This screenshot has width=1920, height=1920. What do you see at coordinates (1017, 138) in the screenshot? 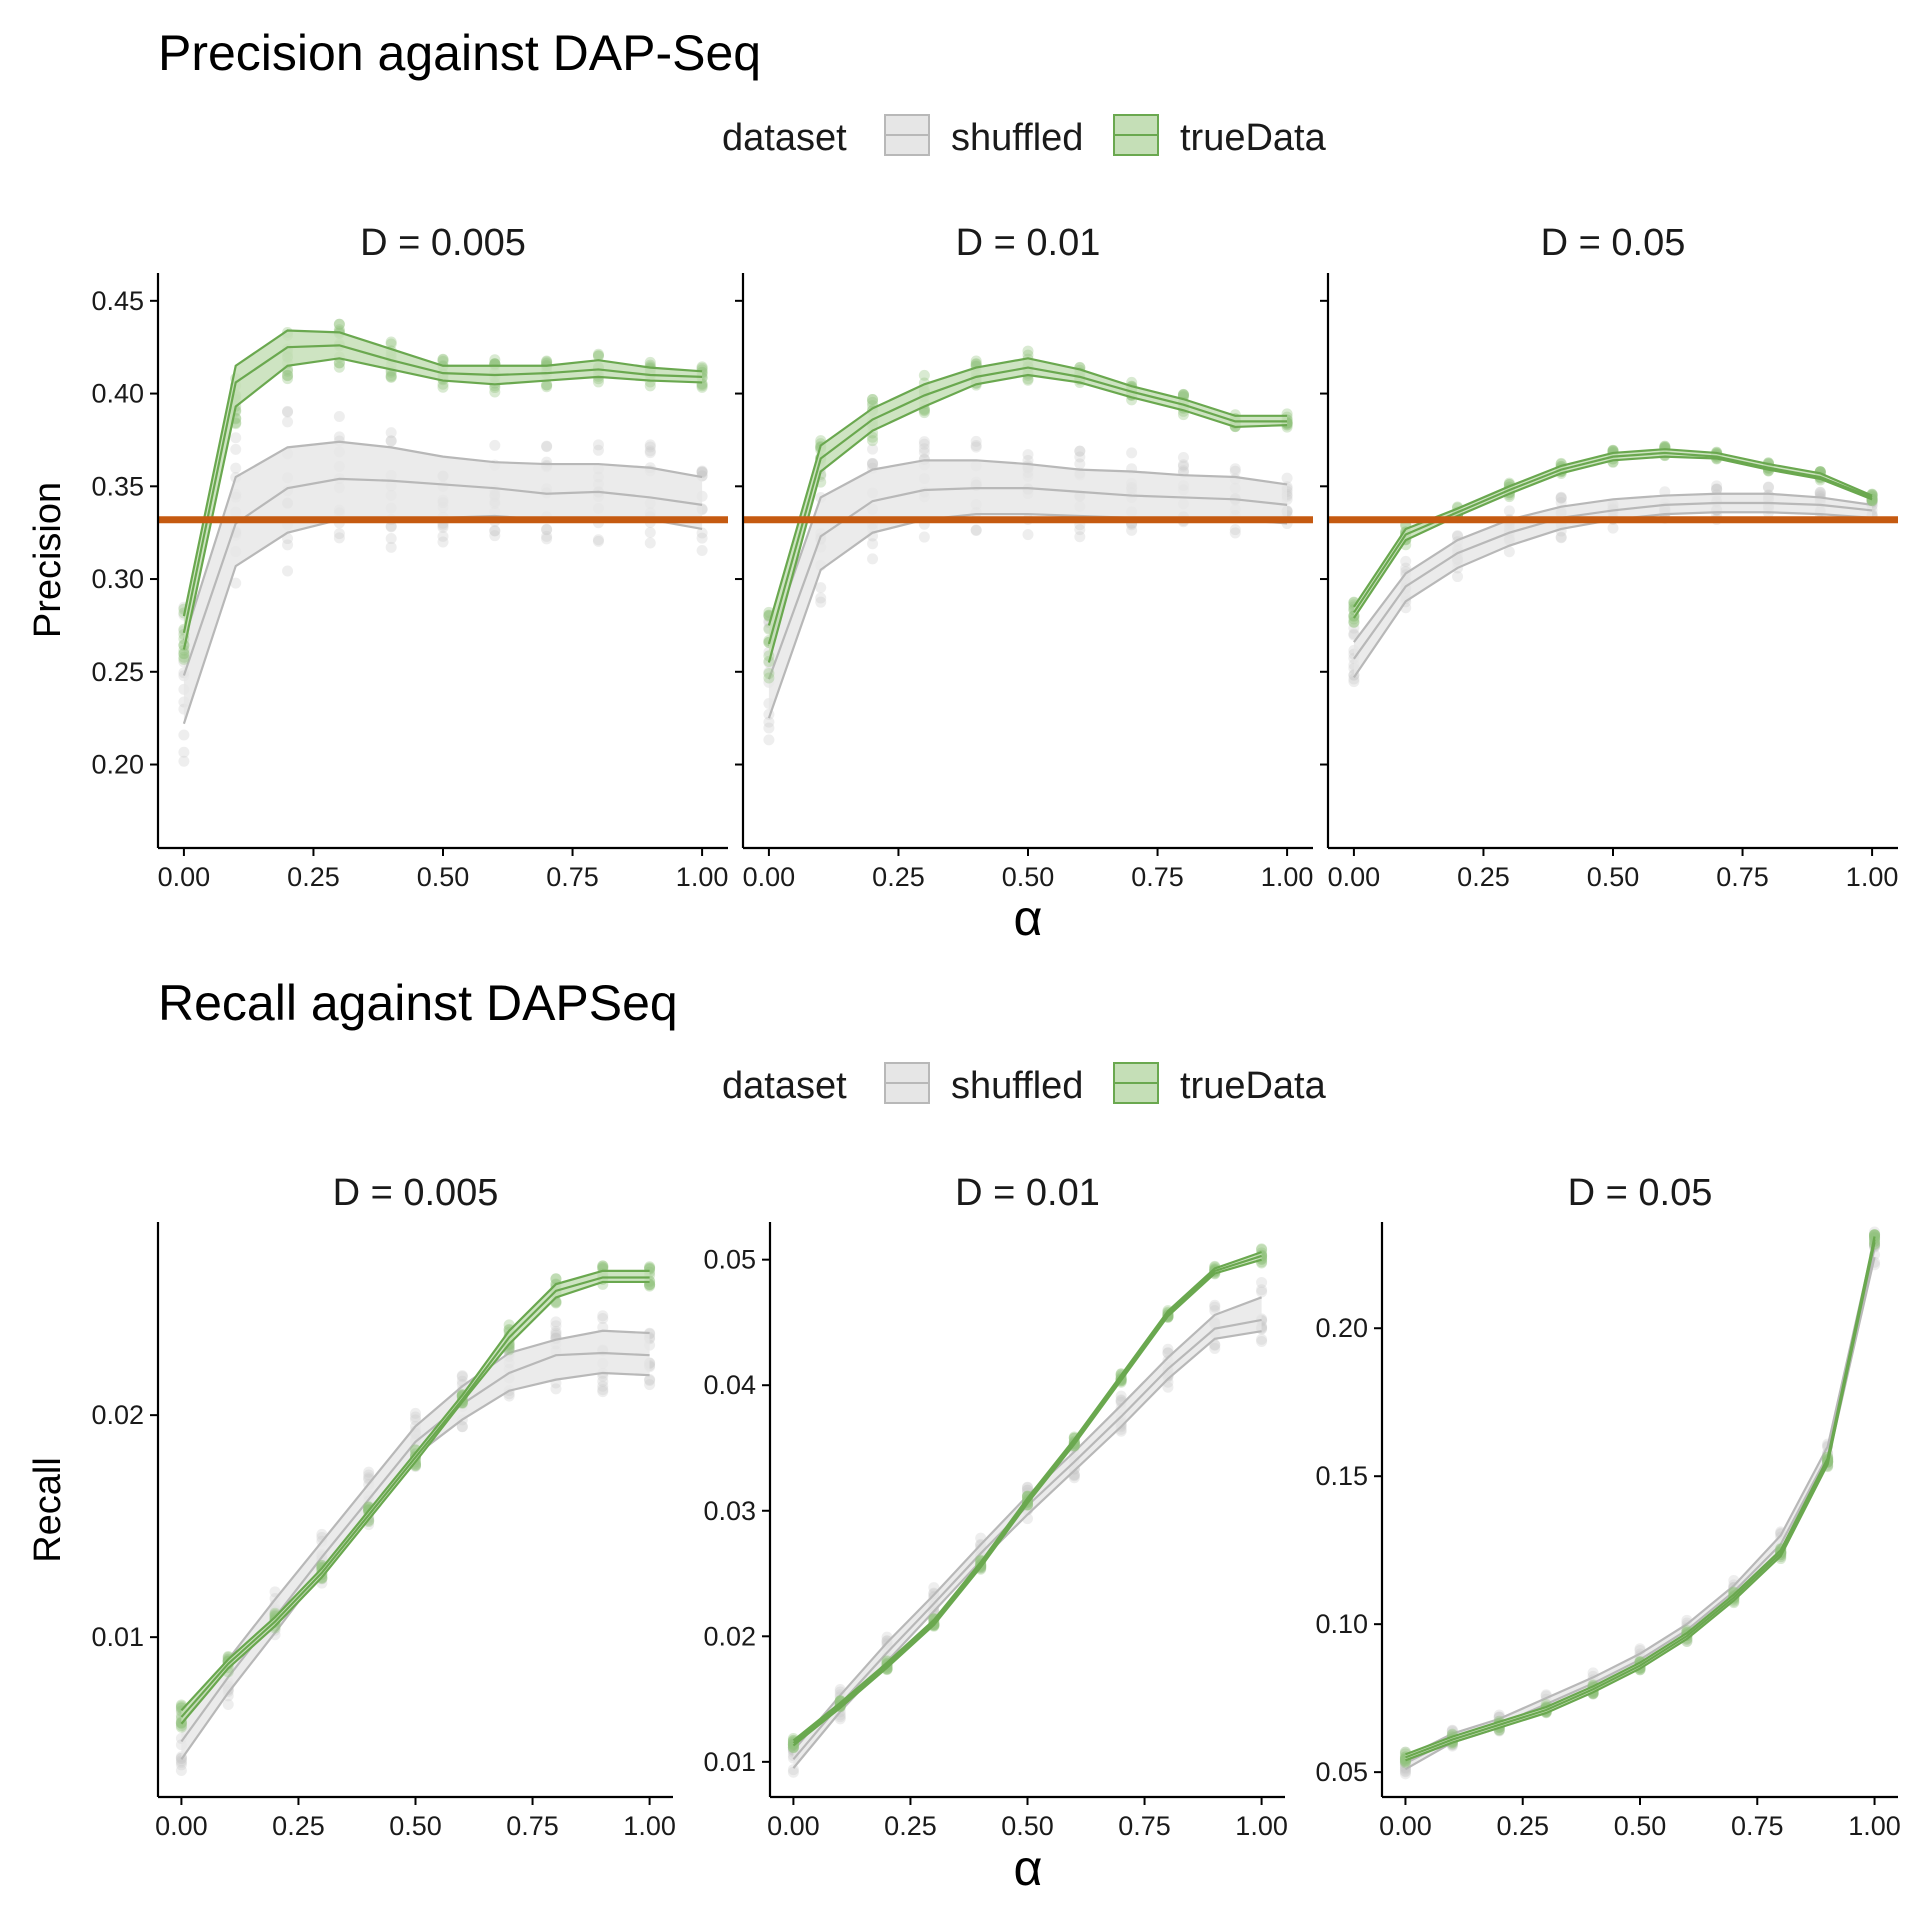
I see `precision-legend-shuffled: shuffled` at bounding box center [1017, 138].